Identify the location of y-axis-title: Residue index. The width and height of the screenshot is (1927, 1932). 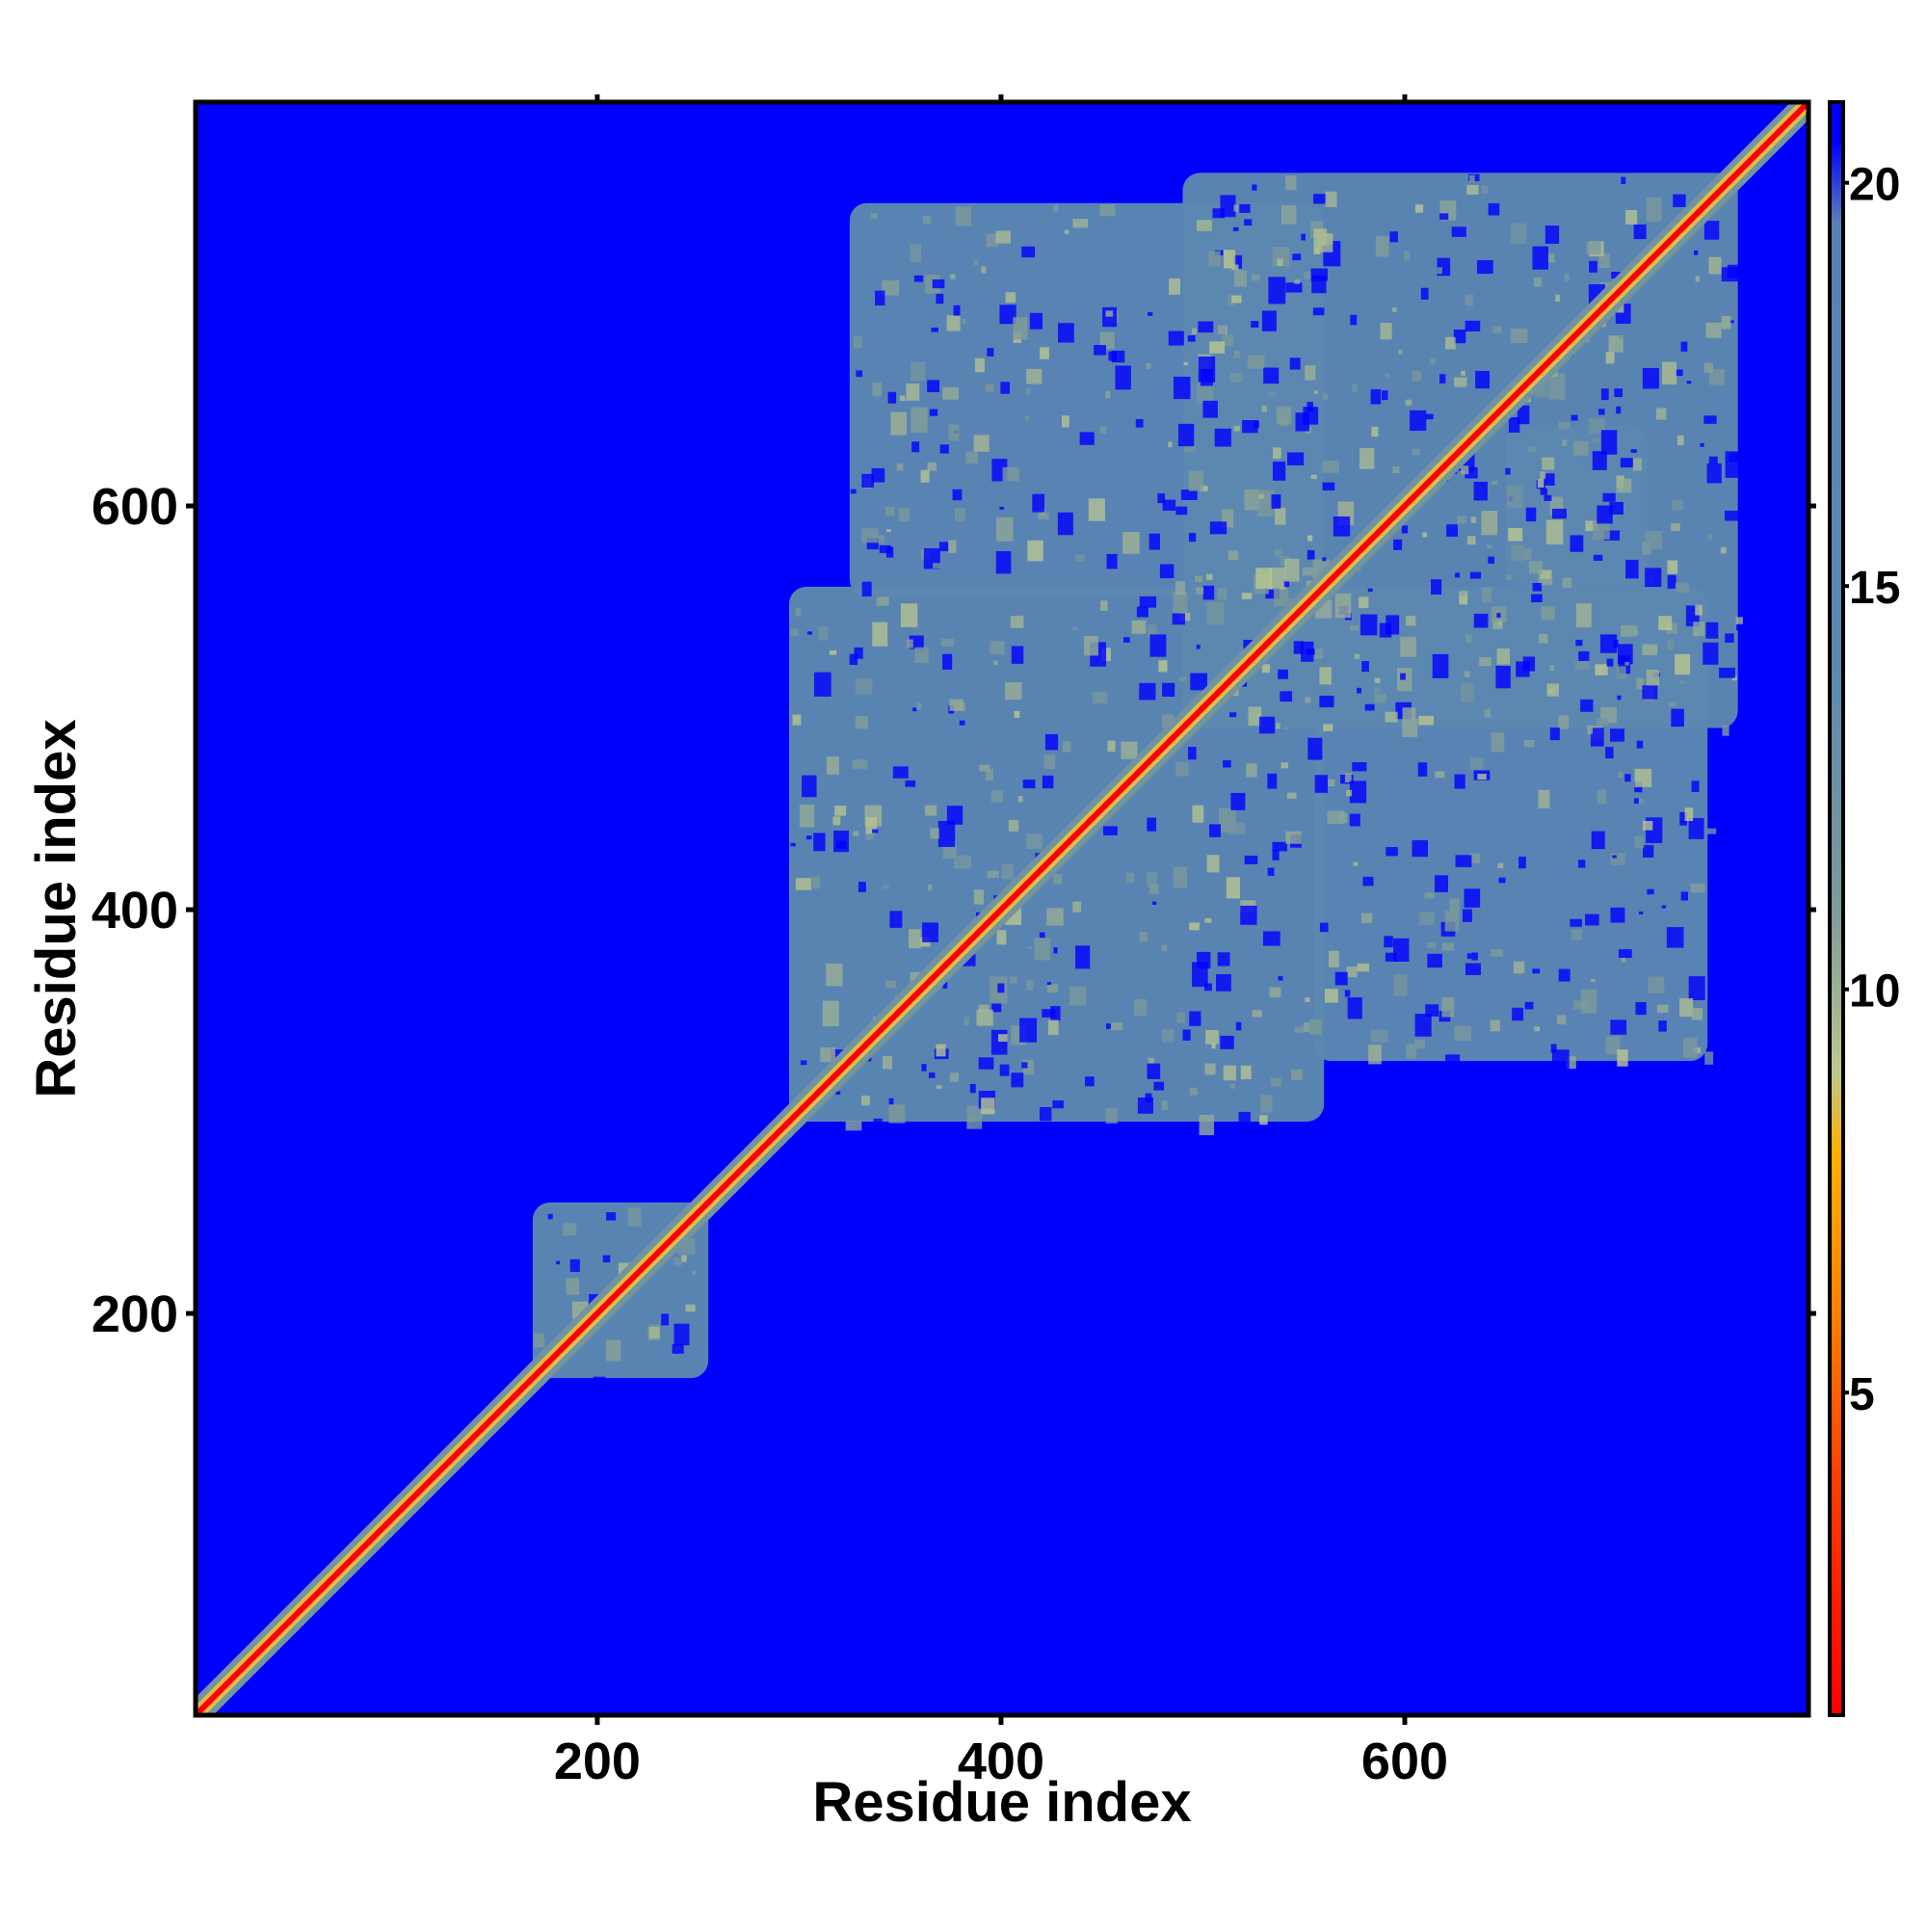
(56, 908).